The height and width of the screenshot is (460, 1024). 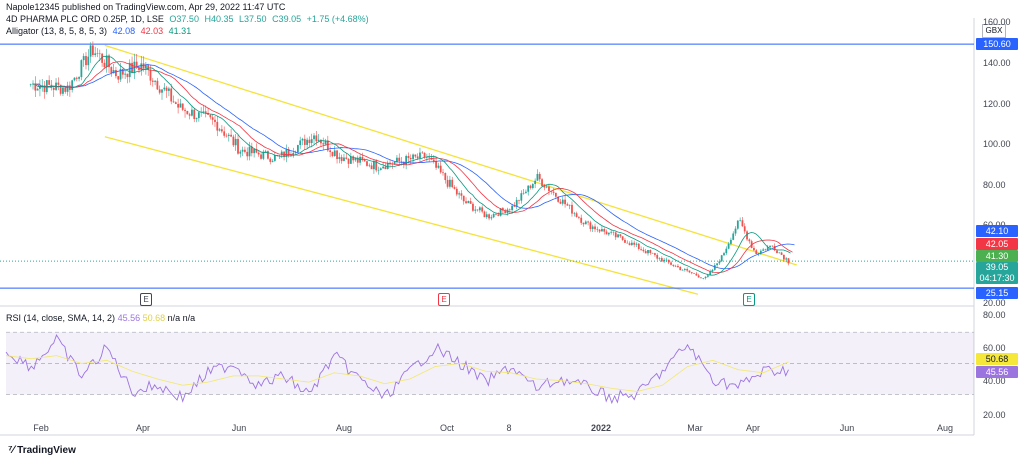 I want to click on x-tick-label: Jun, so click(x=239, y=428).